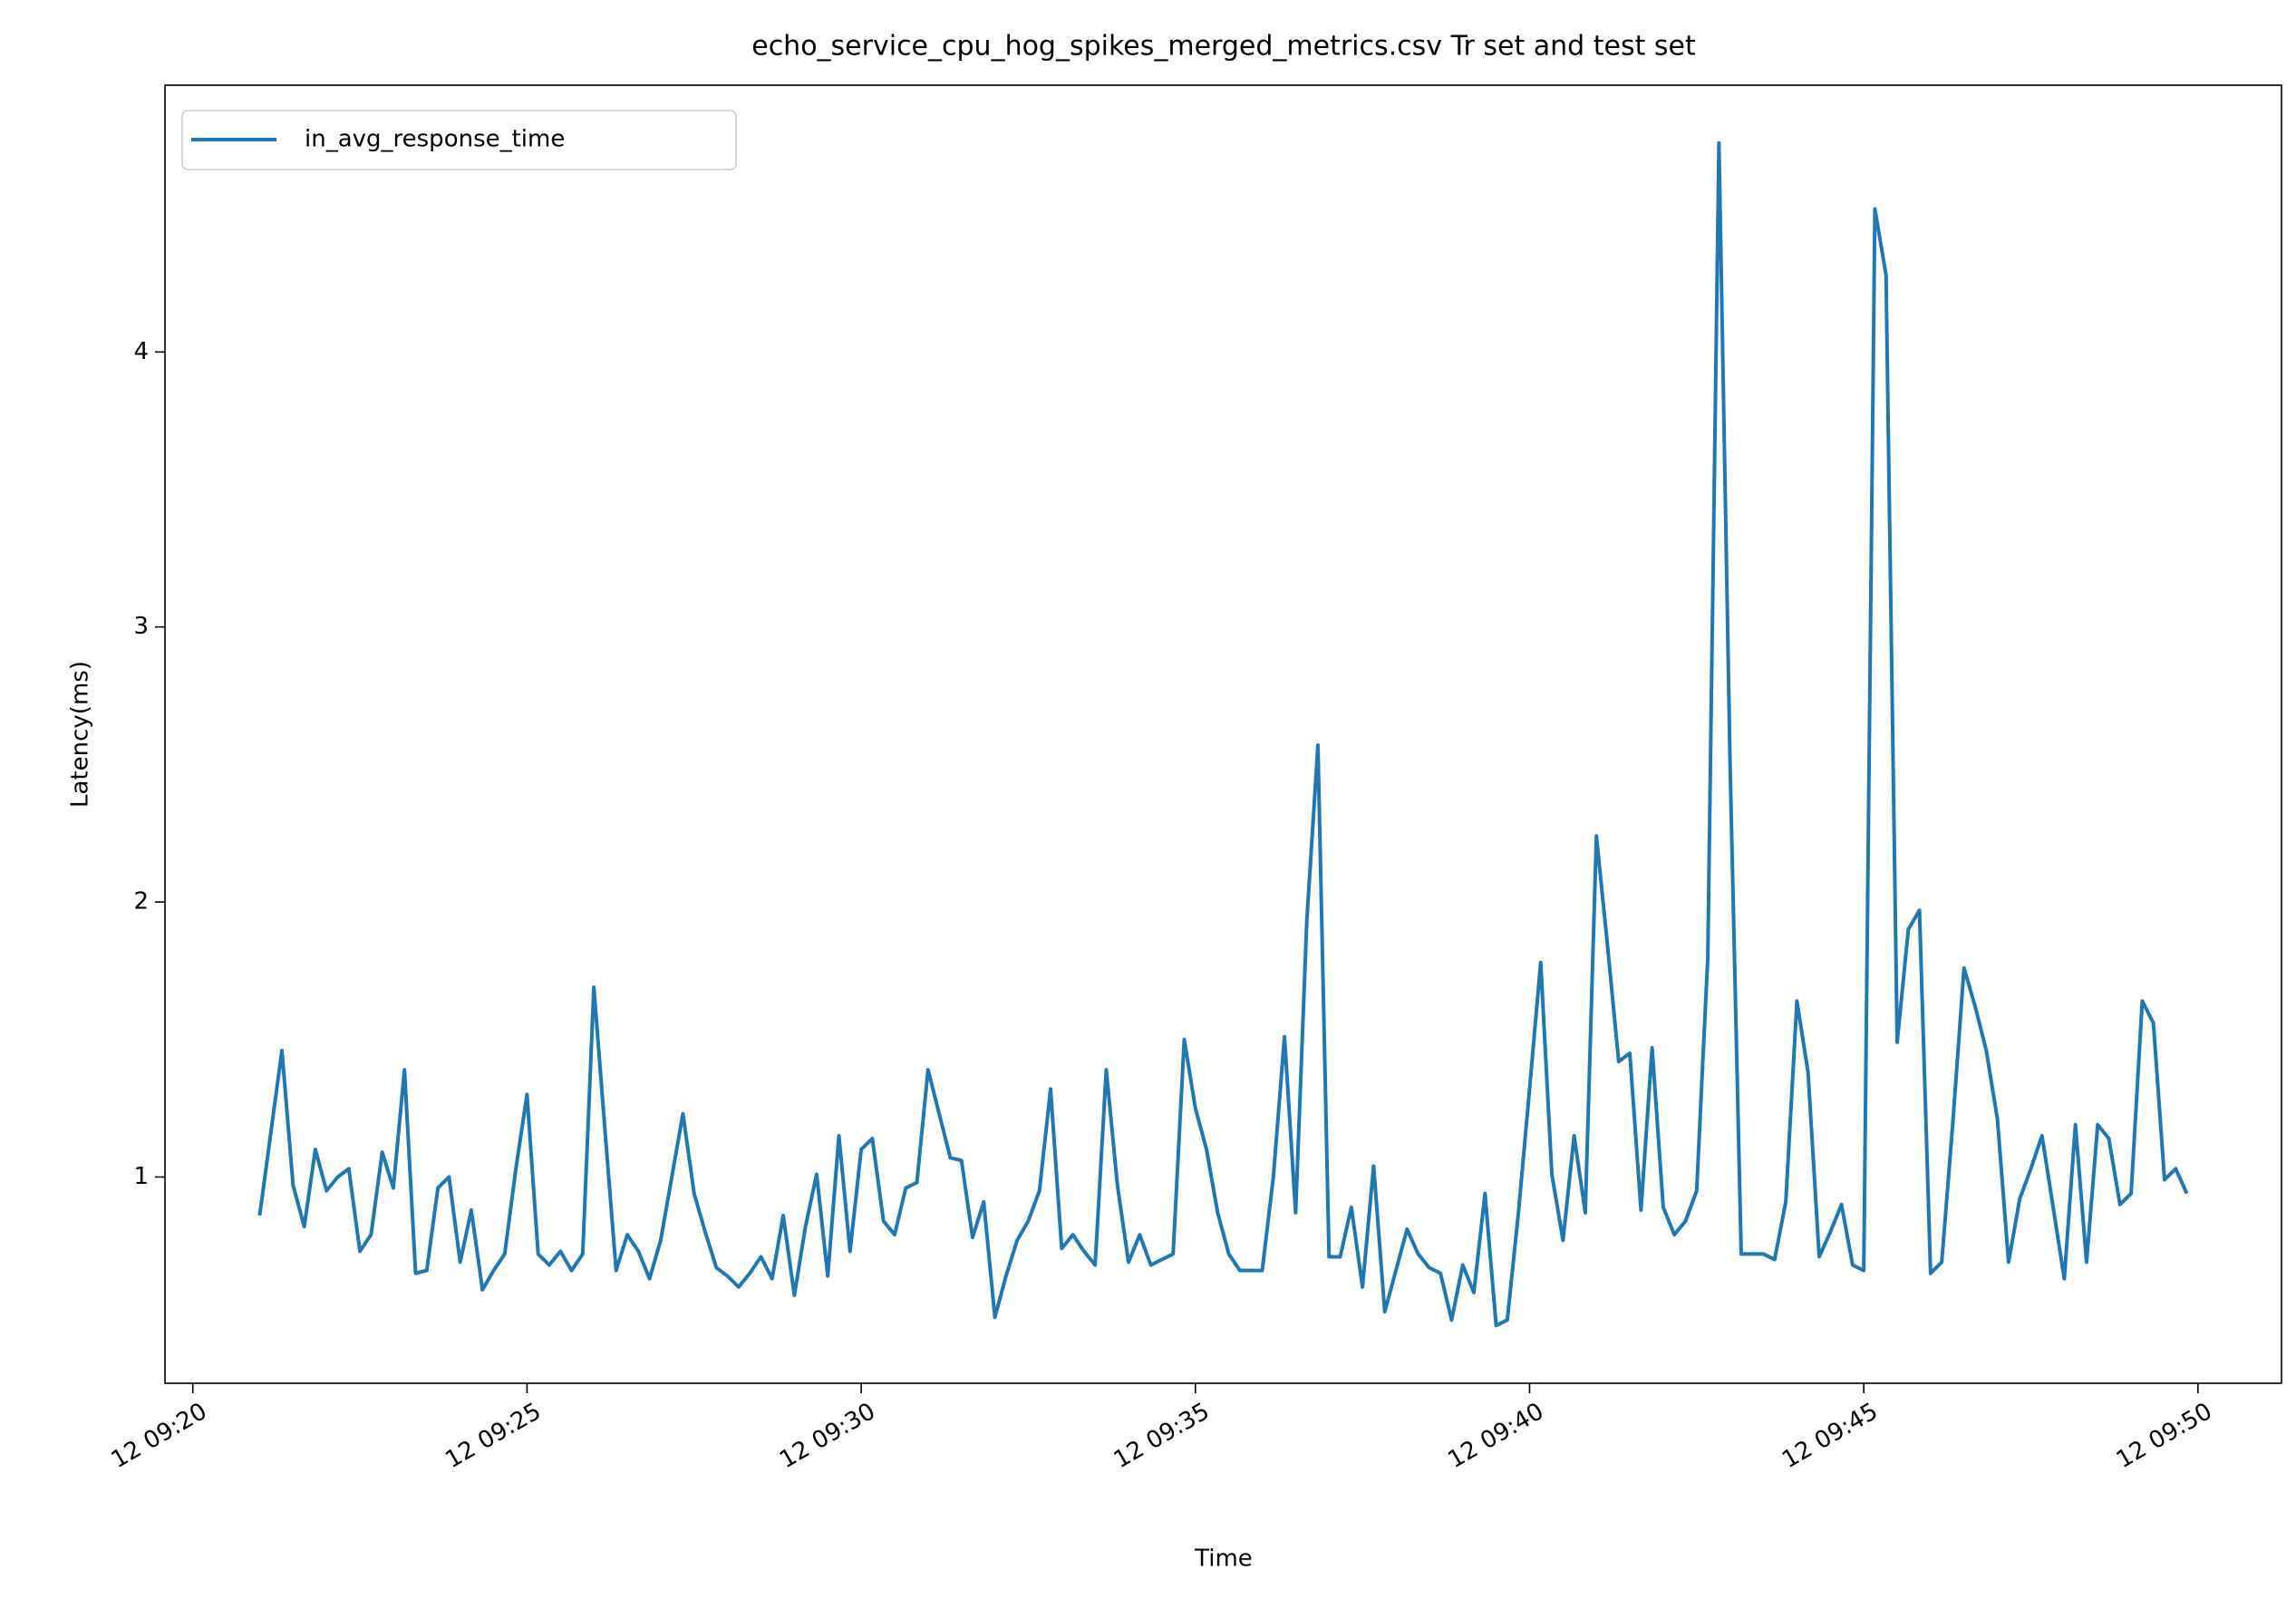 The image size is (2296, 1599). Describe the element at coordinates (80, 734) in the screenshot. I see `y-axis-label: Latency(ms)` at that location.